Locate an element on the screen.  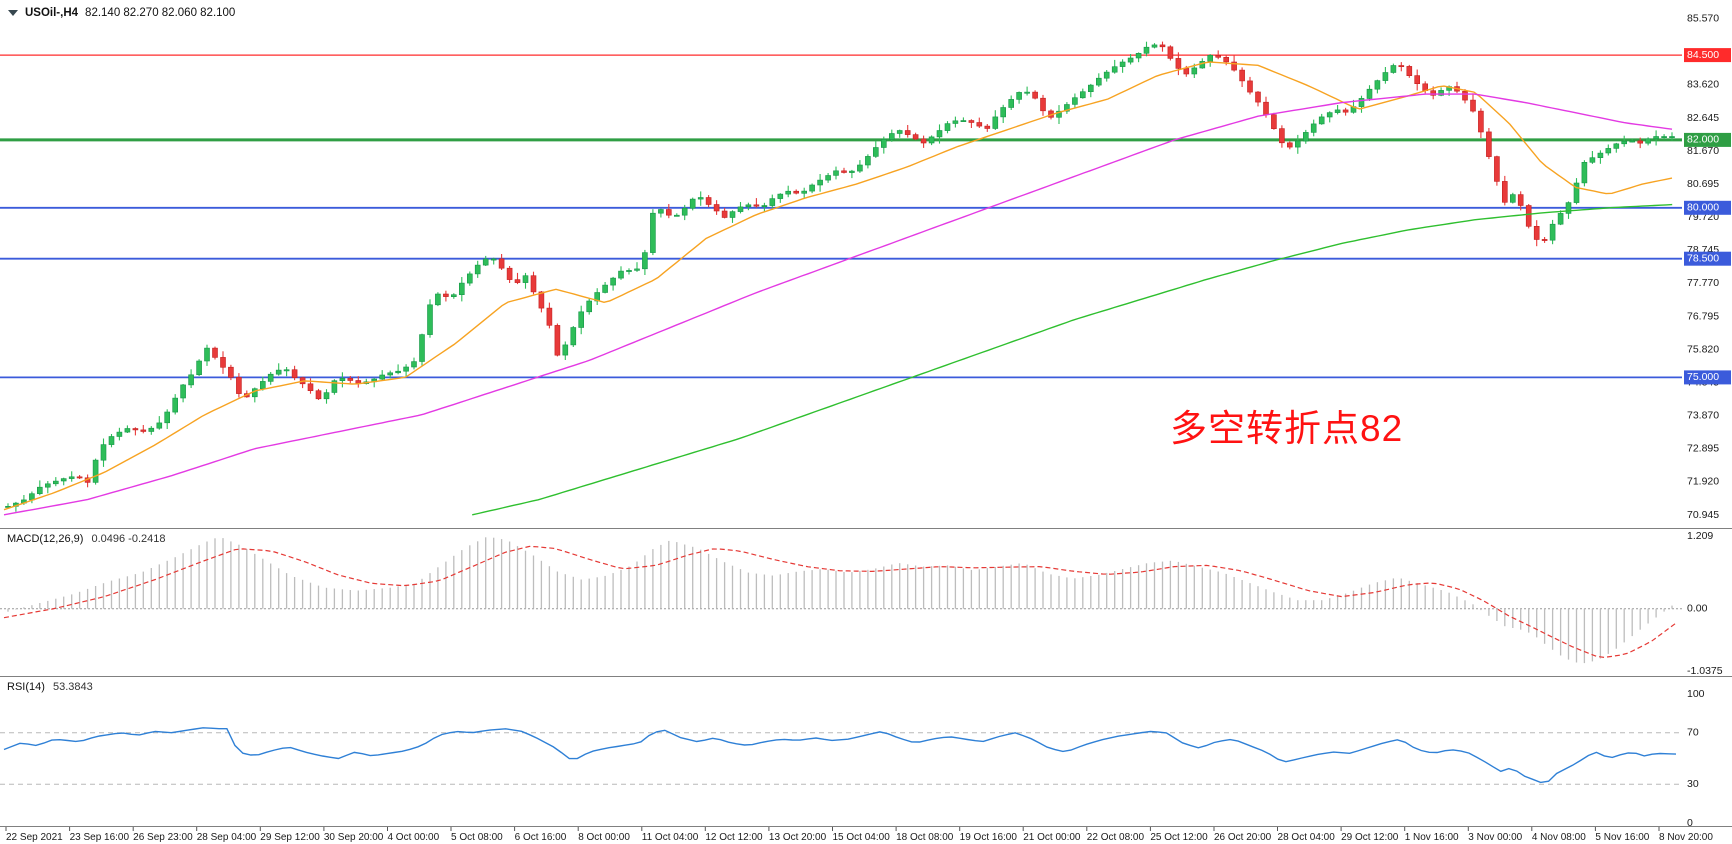
macd-indicator-label: MACD(12,26,9) 0.0496 -0.2418 is located at coordinates (86, 539).